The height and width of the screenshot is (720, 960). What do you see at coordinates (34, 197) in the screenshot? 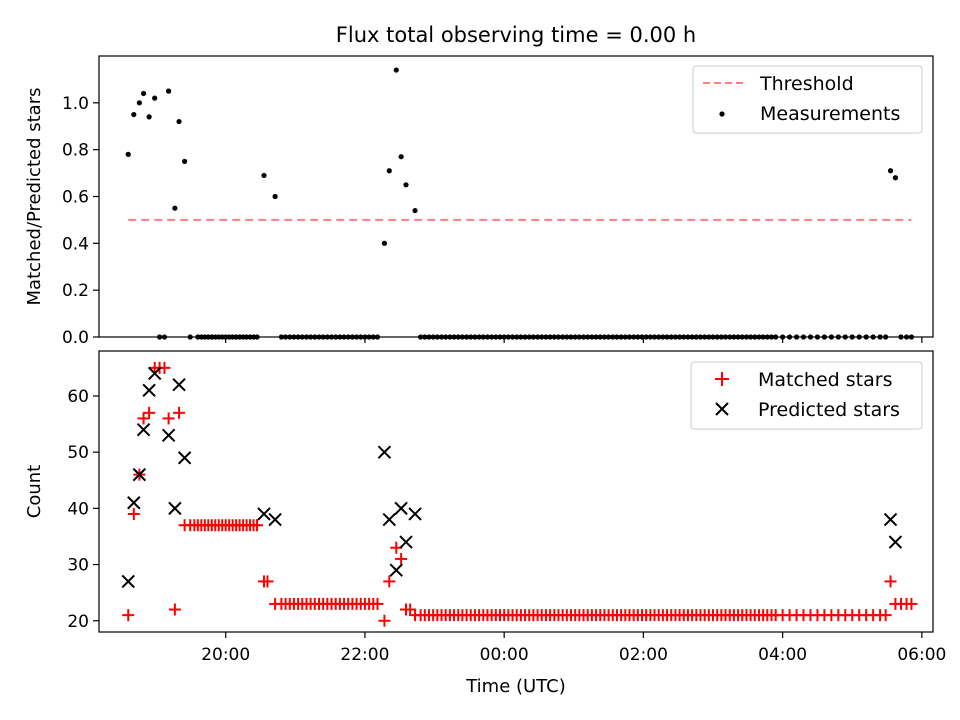
I see `y-axis-label-0: Matched/Predicted stars` at bounding box center [34, 197].